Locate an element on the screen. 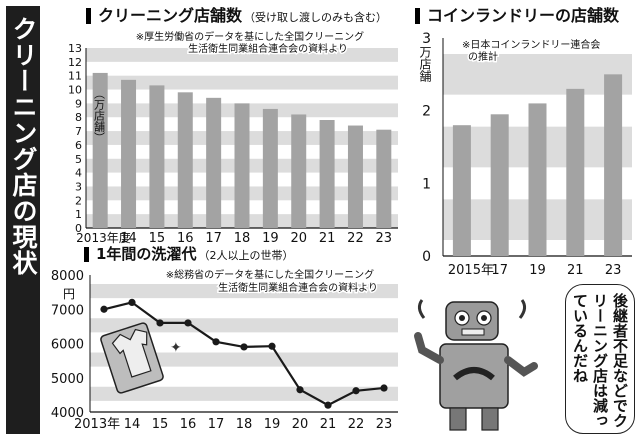 The image size is (640, 439). store-chart-source-note: ※厚生労働省のデータを基にした全国クリーニング is located at coordinates (250, 36).